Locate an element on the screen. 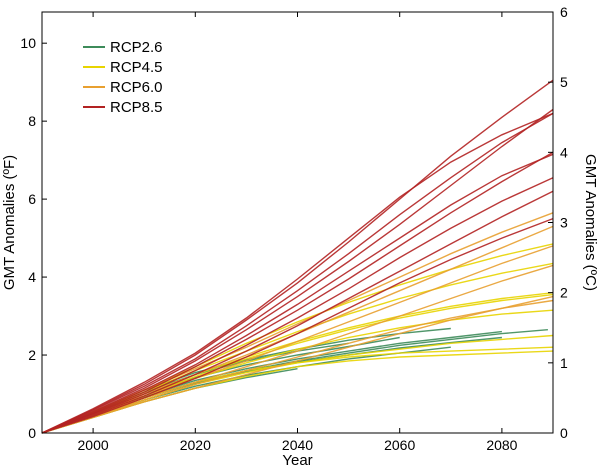  y-right-tick-label: 6 is located at coordinates (564, 12).